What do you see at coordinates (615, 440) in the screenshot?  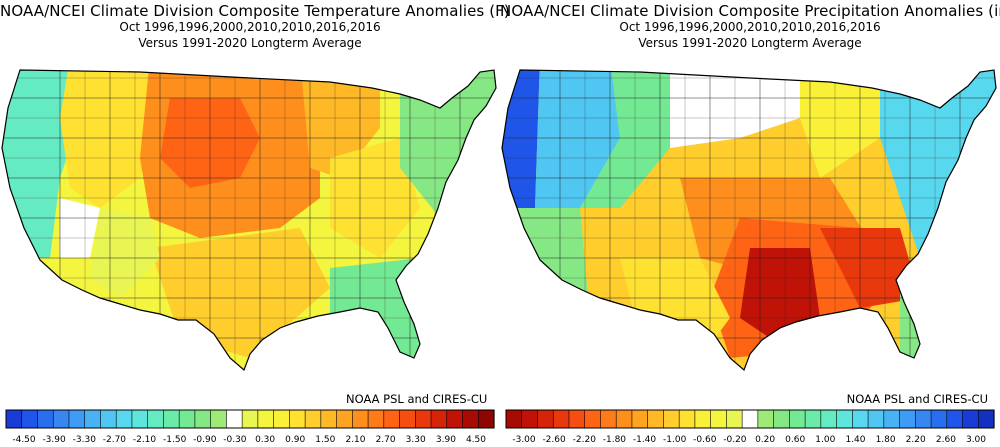 I see `colorbar-tick-label: -1.80` at bounding box center [615, 440].